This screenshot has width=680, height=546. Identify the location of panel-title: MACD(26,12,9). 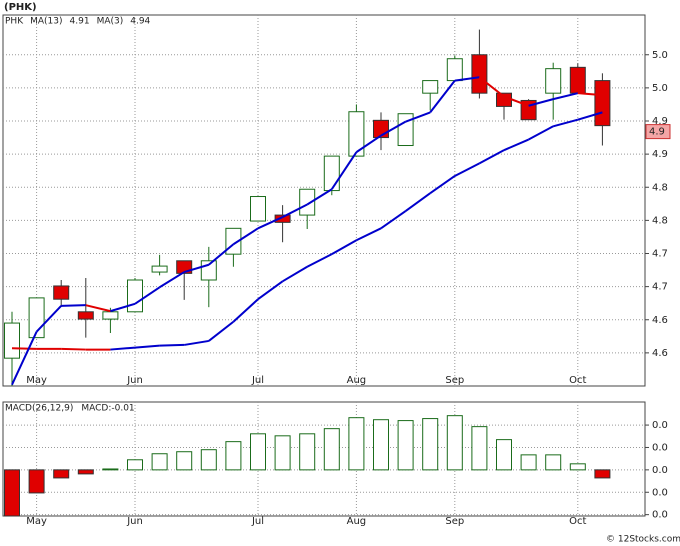
(39, 409).